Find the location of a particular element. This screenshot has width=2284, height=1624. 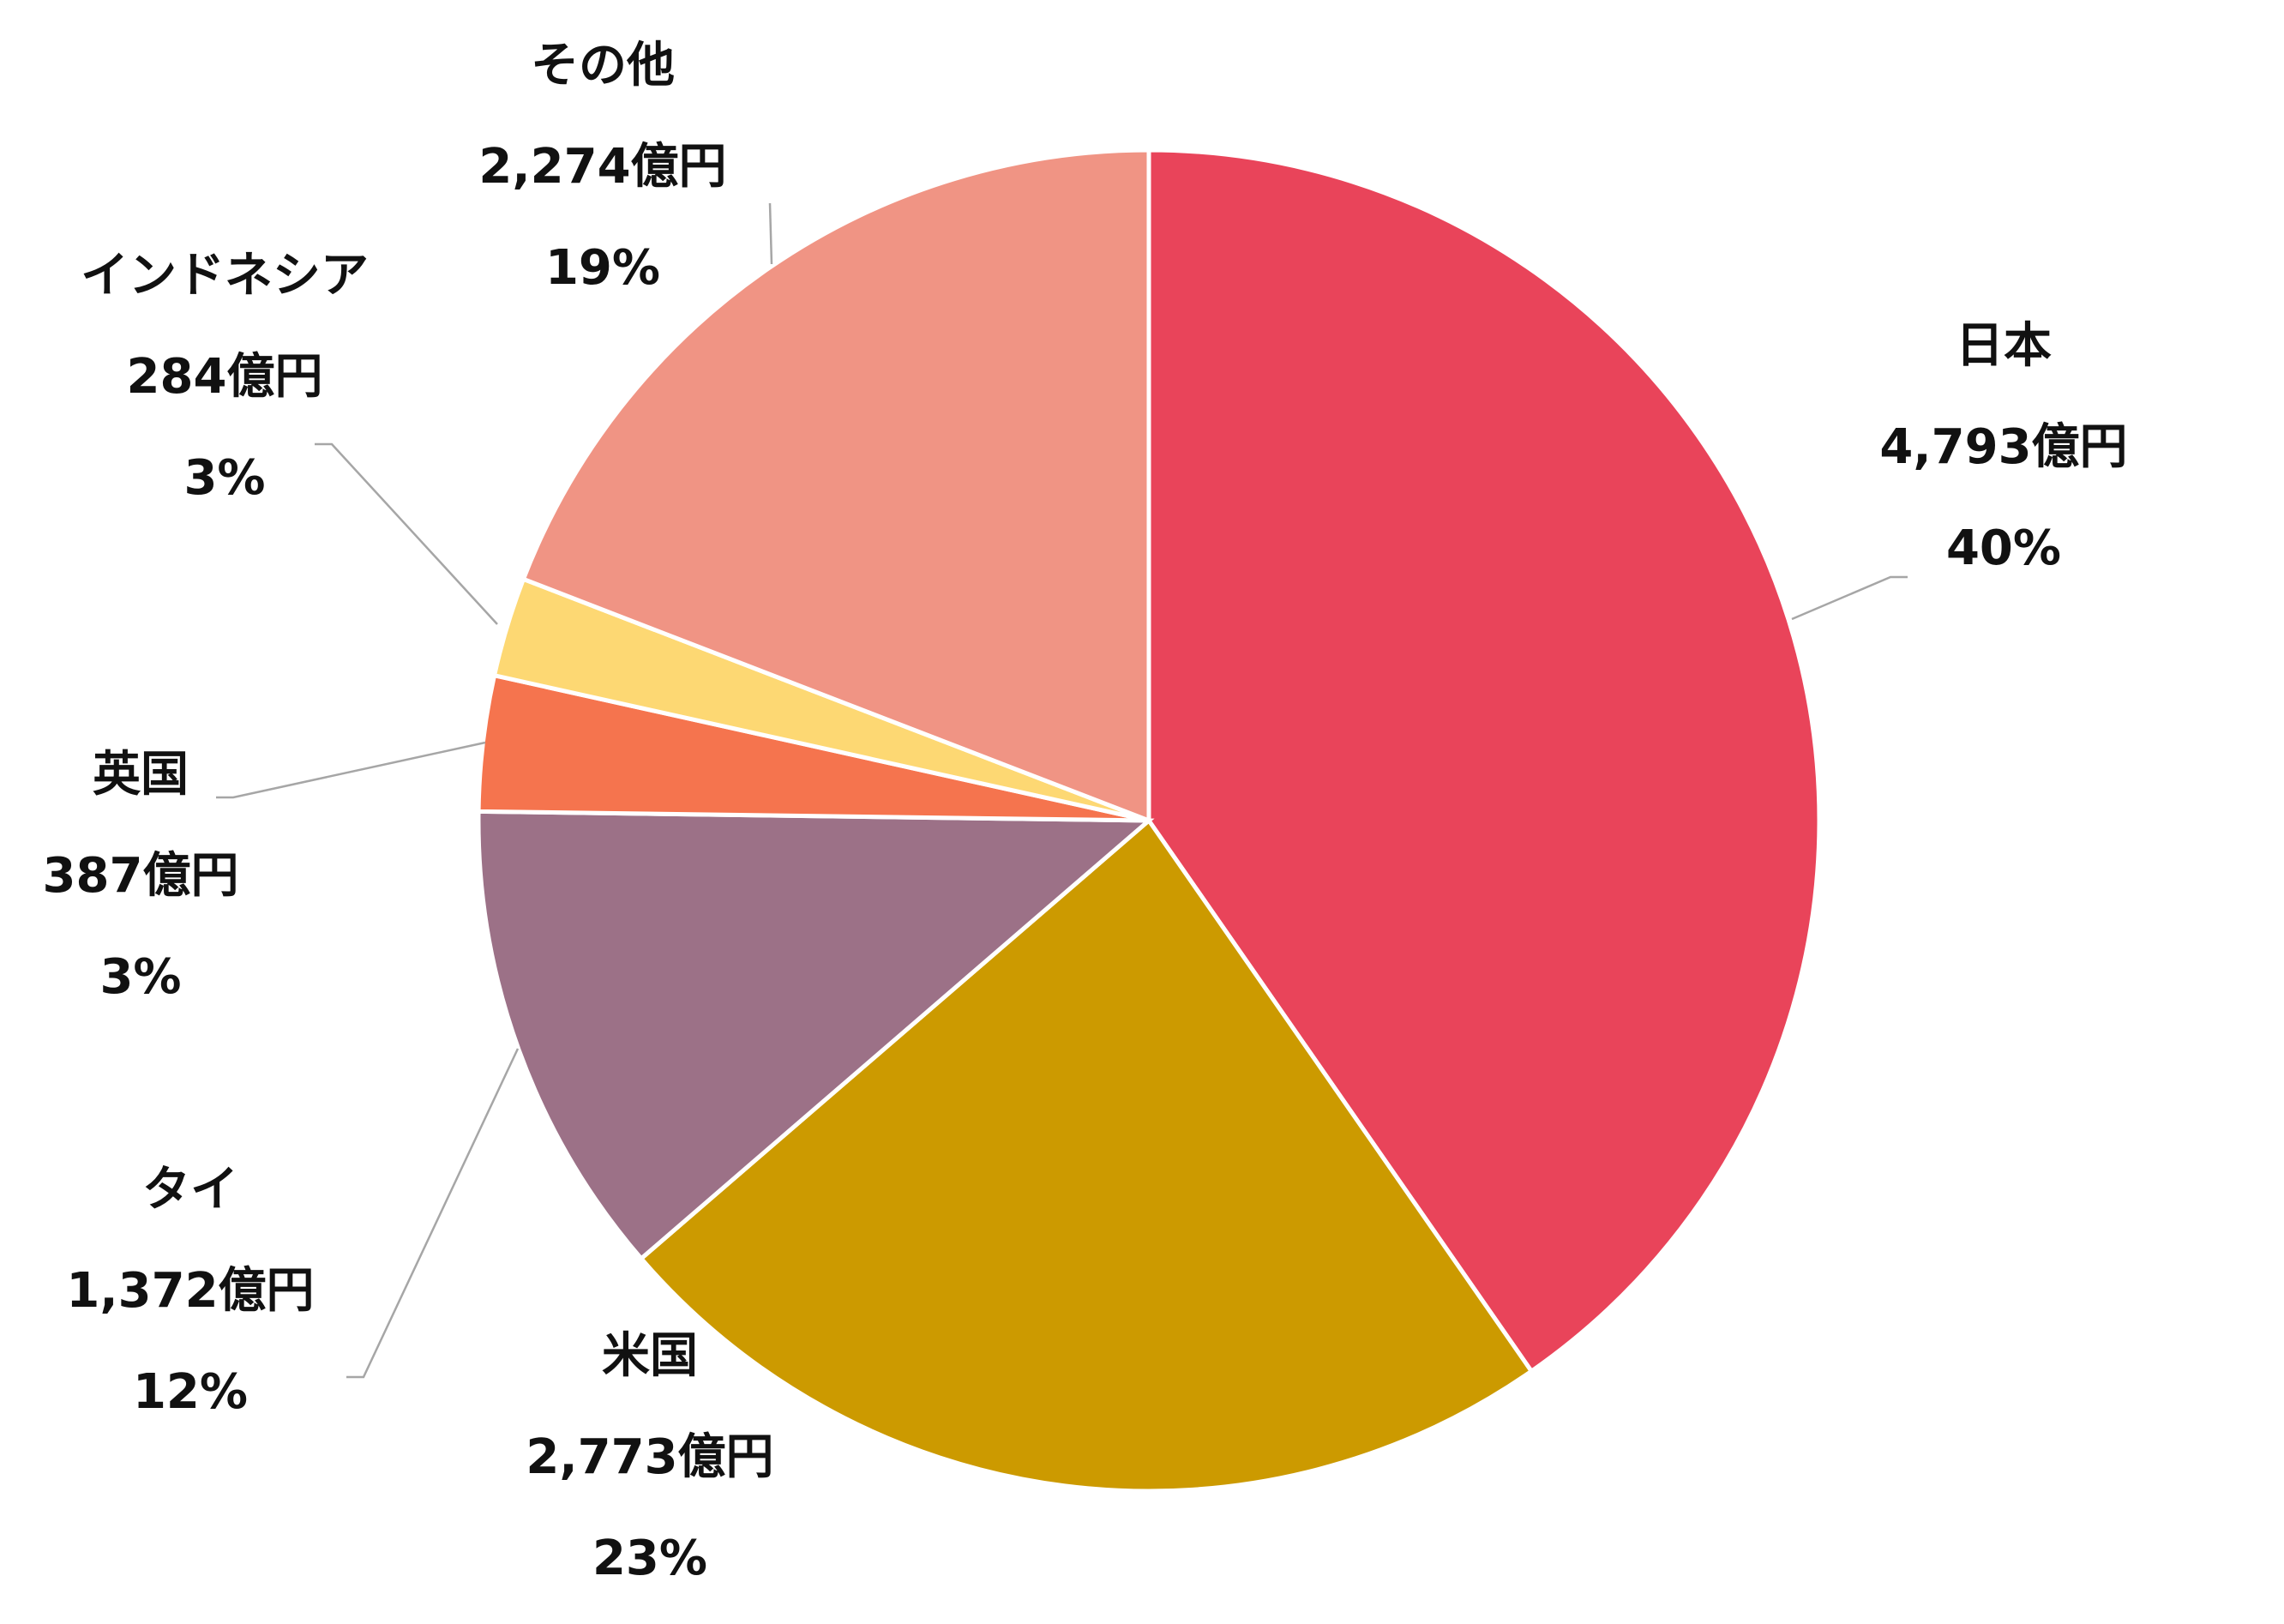

slice-5-category-label: インドネシア is located at coordinates (225, 276).